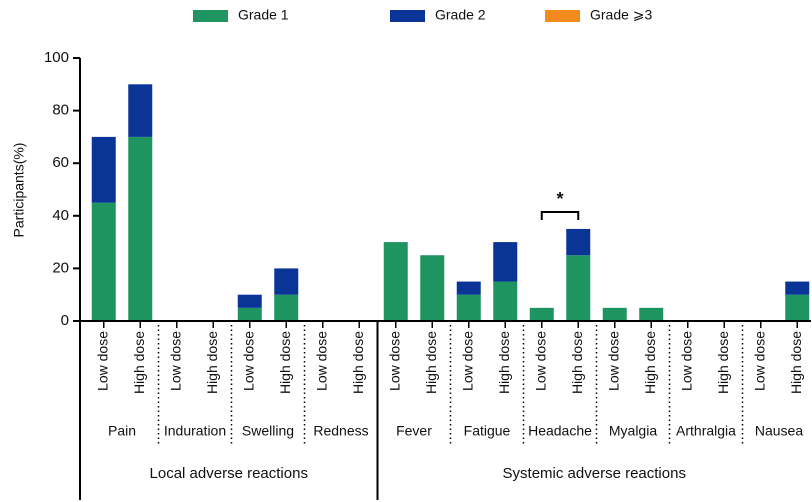 This screenshot has height=502, width=812. What do you see at coordinates (487, 431) in the screenshot?
I see `group-label: Fatigue` at bounding box center [487, 431].